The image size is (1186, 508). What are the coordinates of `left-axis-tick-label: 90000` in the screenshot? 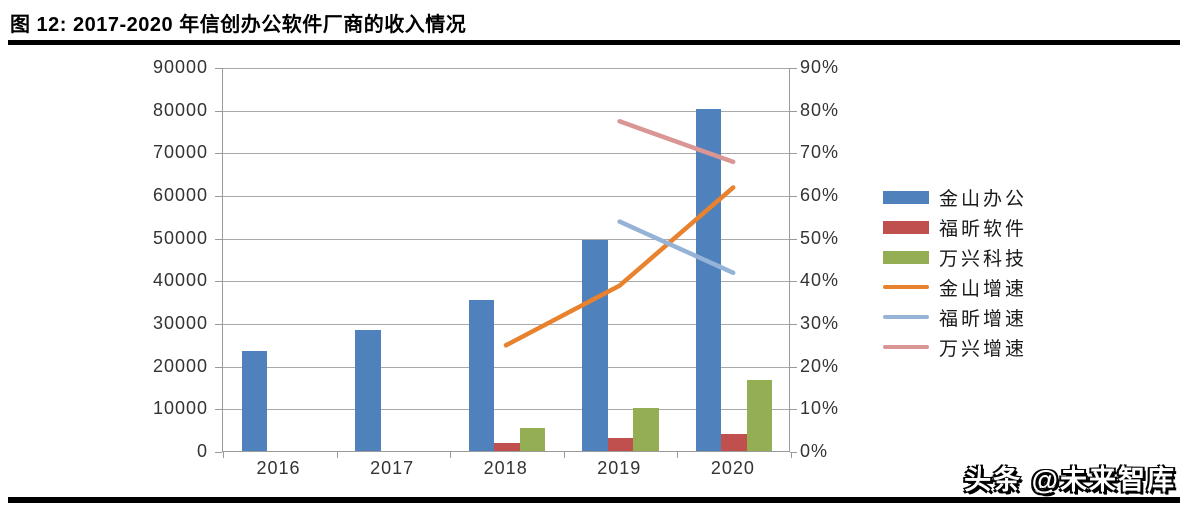 It's located at (180, 67).